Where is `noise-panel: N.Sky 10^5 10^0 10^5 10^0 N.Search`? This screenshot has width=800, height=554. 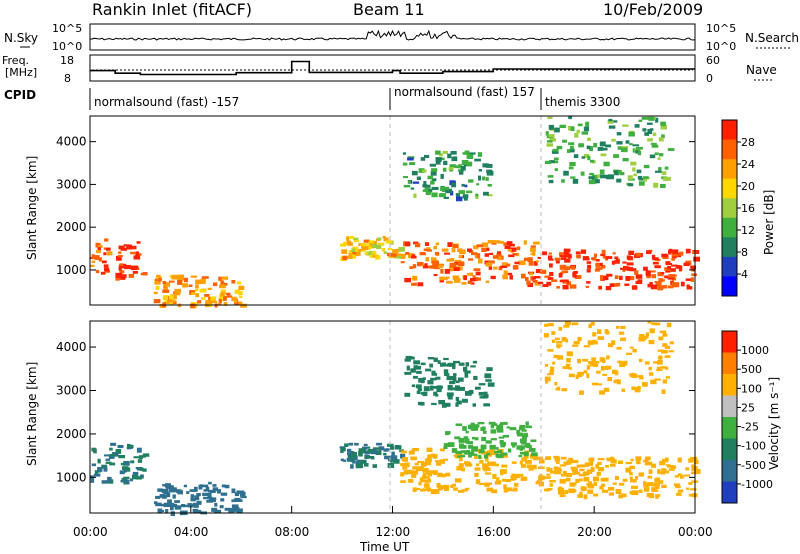 noise-panel: N.Sky 10^5 10^0 10^5 10^0 N.Search is located at coordinates (401, 37).